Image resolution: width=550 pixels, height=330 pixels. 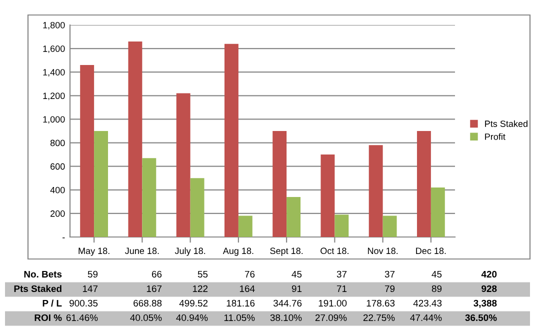 I want to click on x-tick-label: July 18., so click(x=190, y=251).